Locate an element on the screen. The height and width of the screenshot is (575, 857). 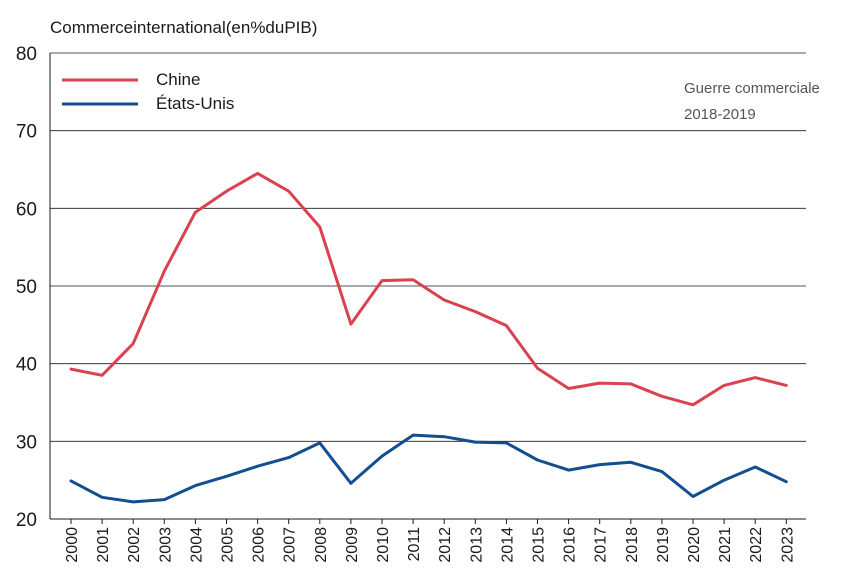
y-tick-label: 50 is located at coordinates (26, 287).